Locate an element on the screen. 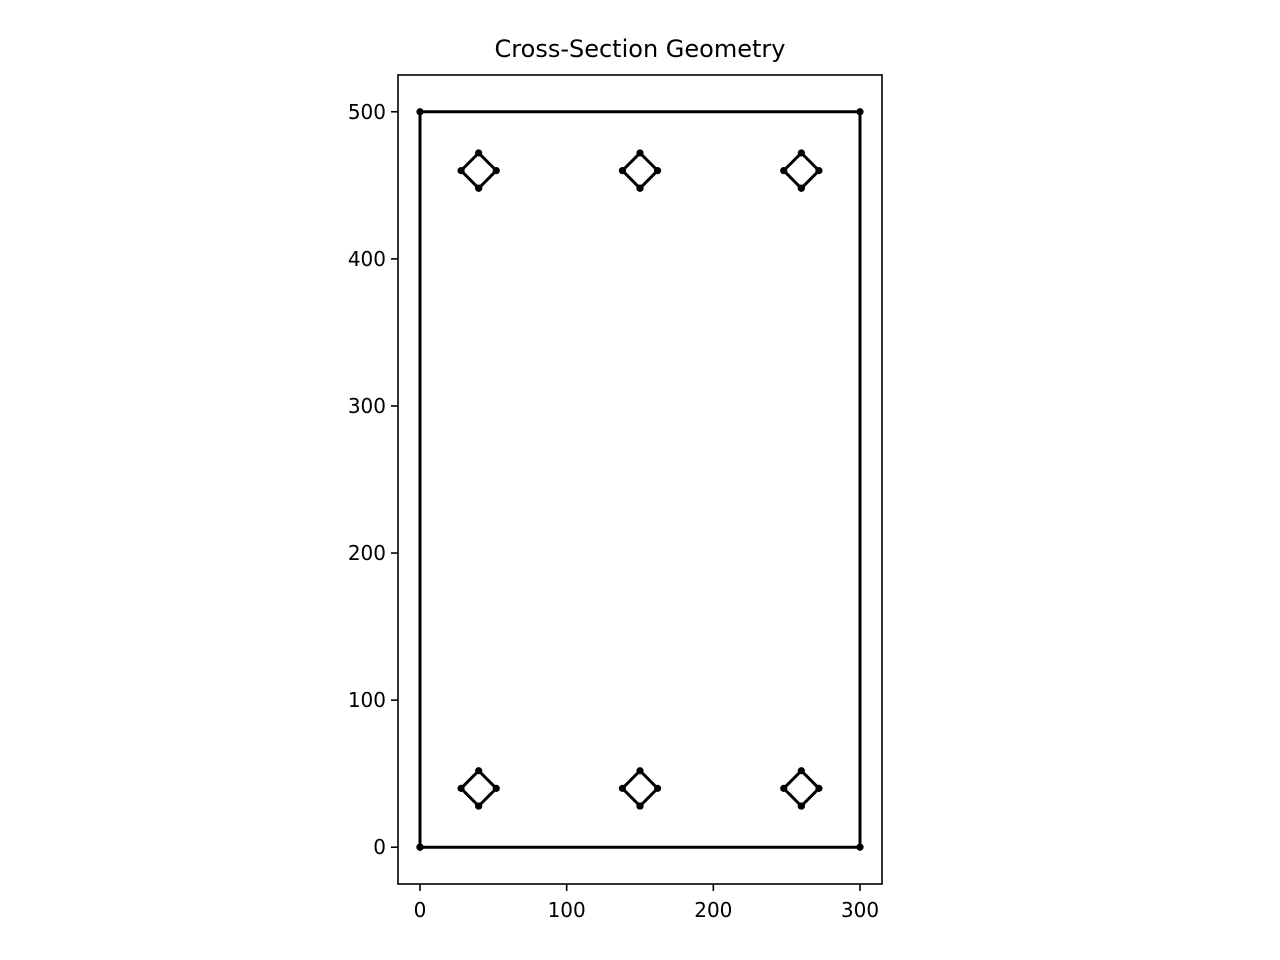 The width and height of the screenshot is (1280, 960). x-tick-label: 300 is located at coordinates (860, 910).